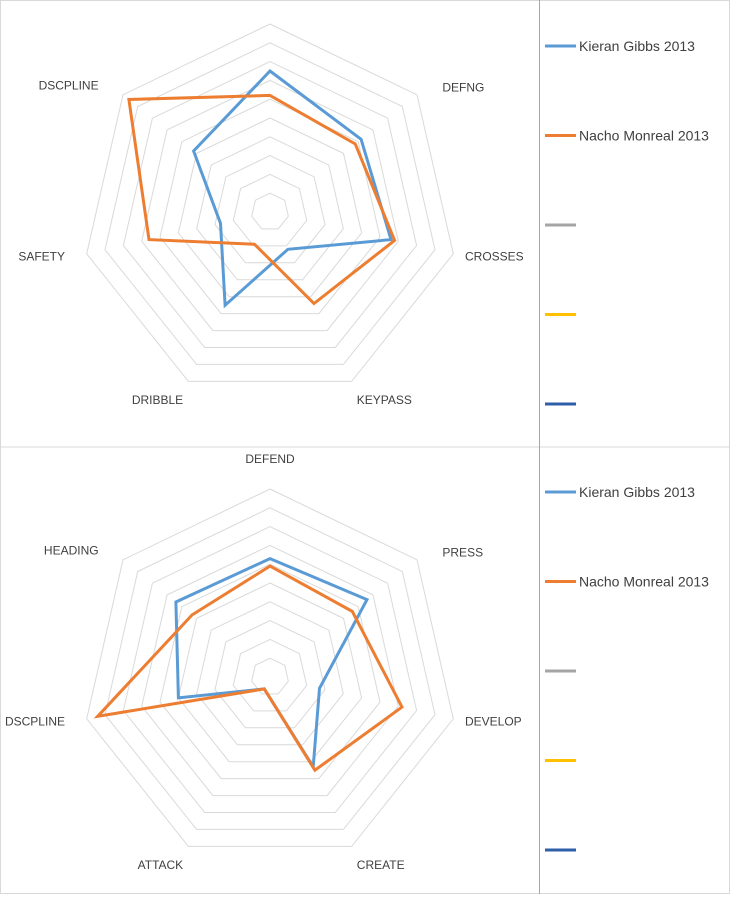 The height and width of the screenshot is (899, 730). Describe the element at coordinates (462, 552) in the screenshot. I see `axis-label: PRESS` at that location.